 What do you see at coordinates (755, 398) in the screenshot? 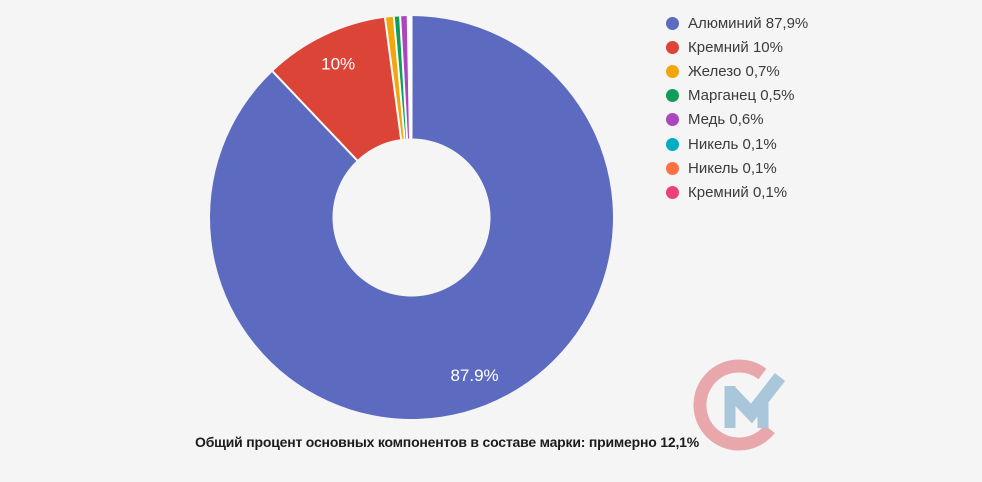
I see `logo-checkmark-icon` at bounding box center [755, 398].